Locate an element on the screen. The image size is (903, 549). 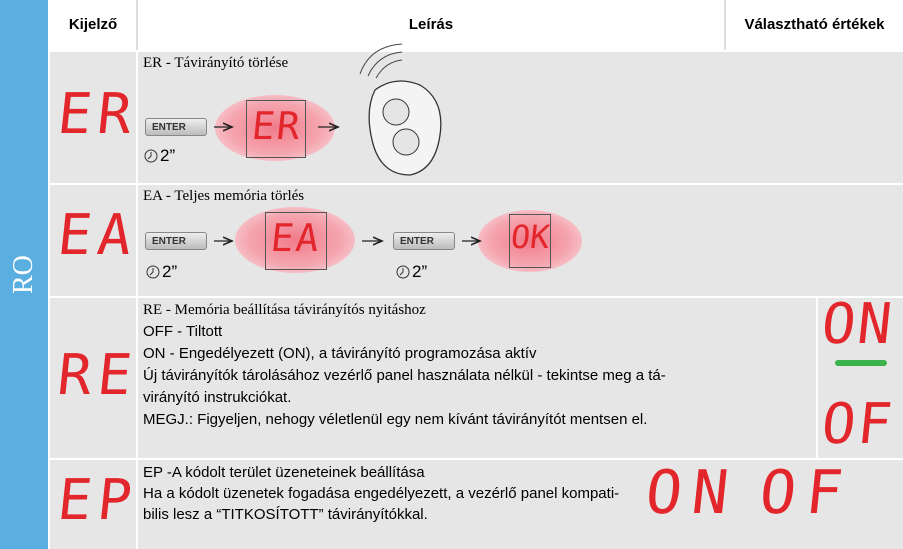
row-title: ER - Távirányító törlése is located at coordinates (216, 63).